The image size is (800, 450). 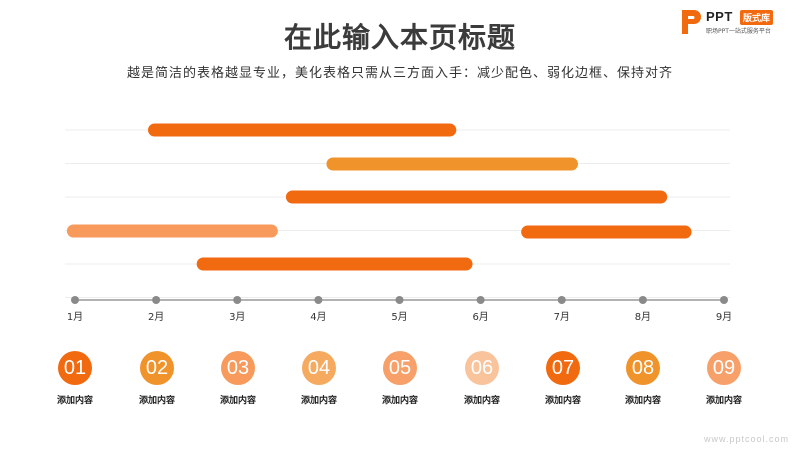 What do you see at coordinates (738, 31) in the screenshot?
I see `logo-tagline: 职场PPT一站式服务平台` at bounding box center [738, 31].